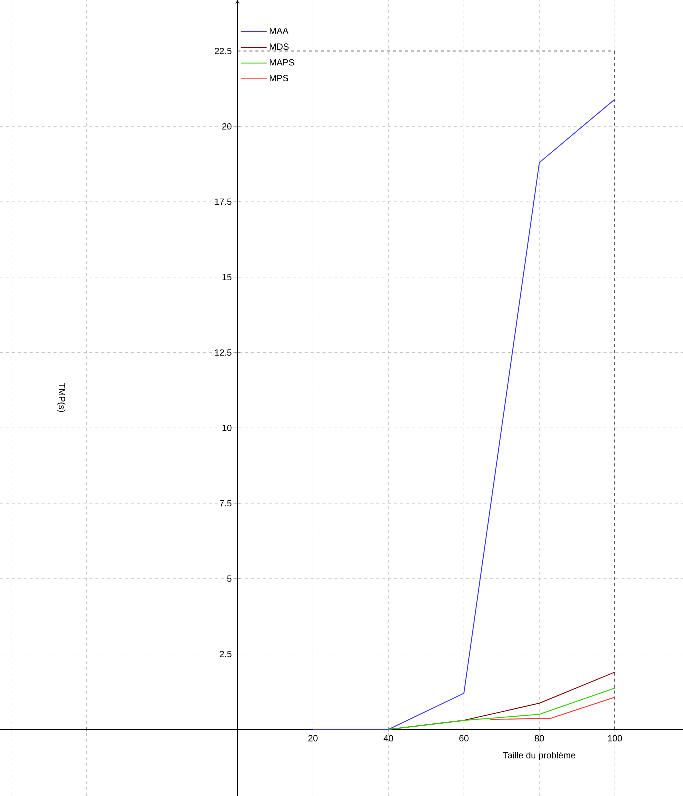 The height and width of the screenshot is (796, 683). Describe the element at coordinates (223, 202) in the screenshot. I see `y-tick-label: 17.5` at that location.